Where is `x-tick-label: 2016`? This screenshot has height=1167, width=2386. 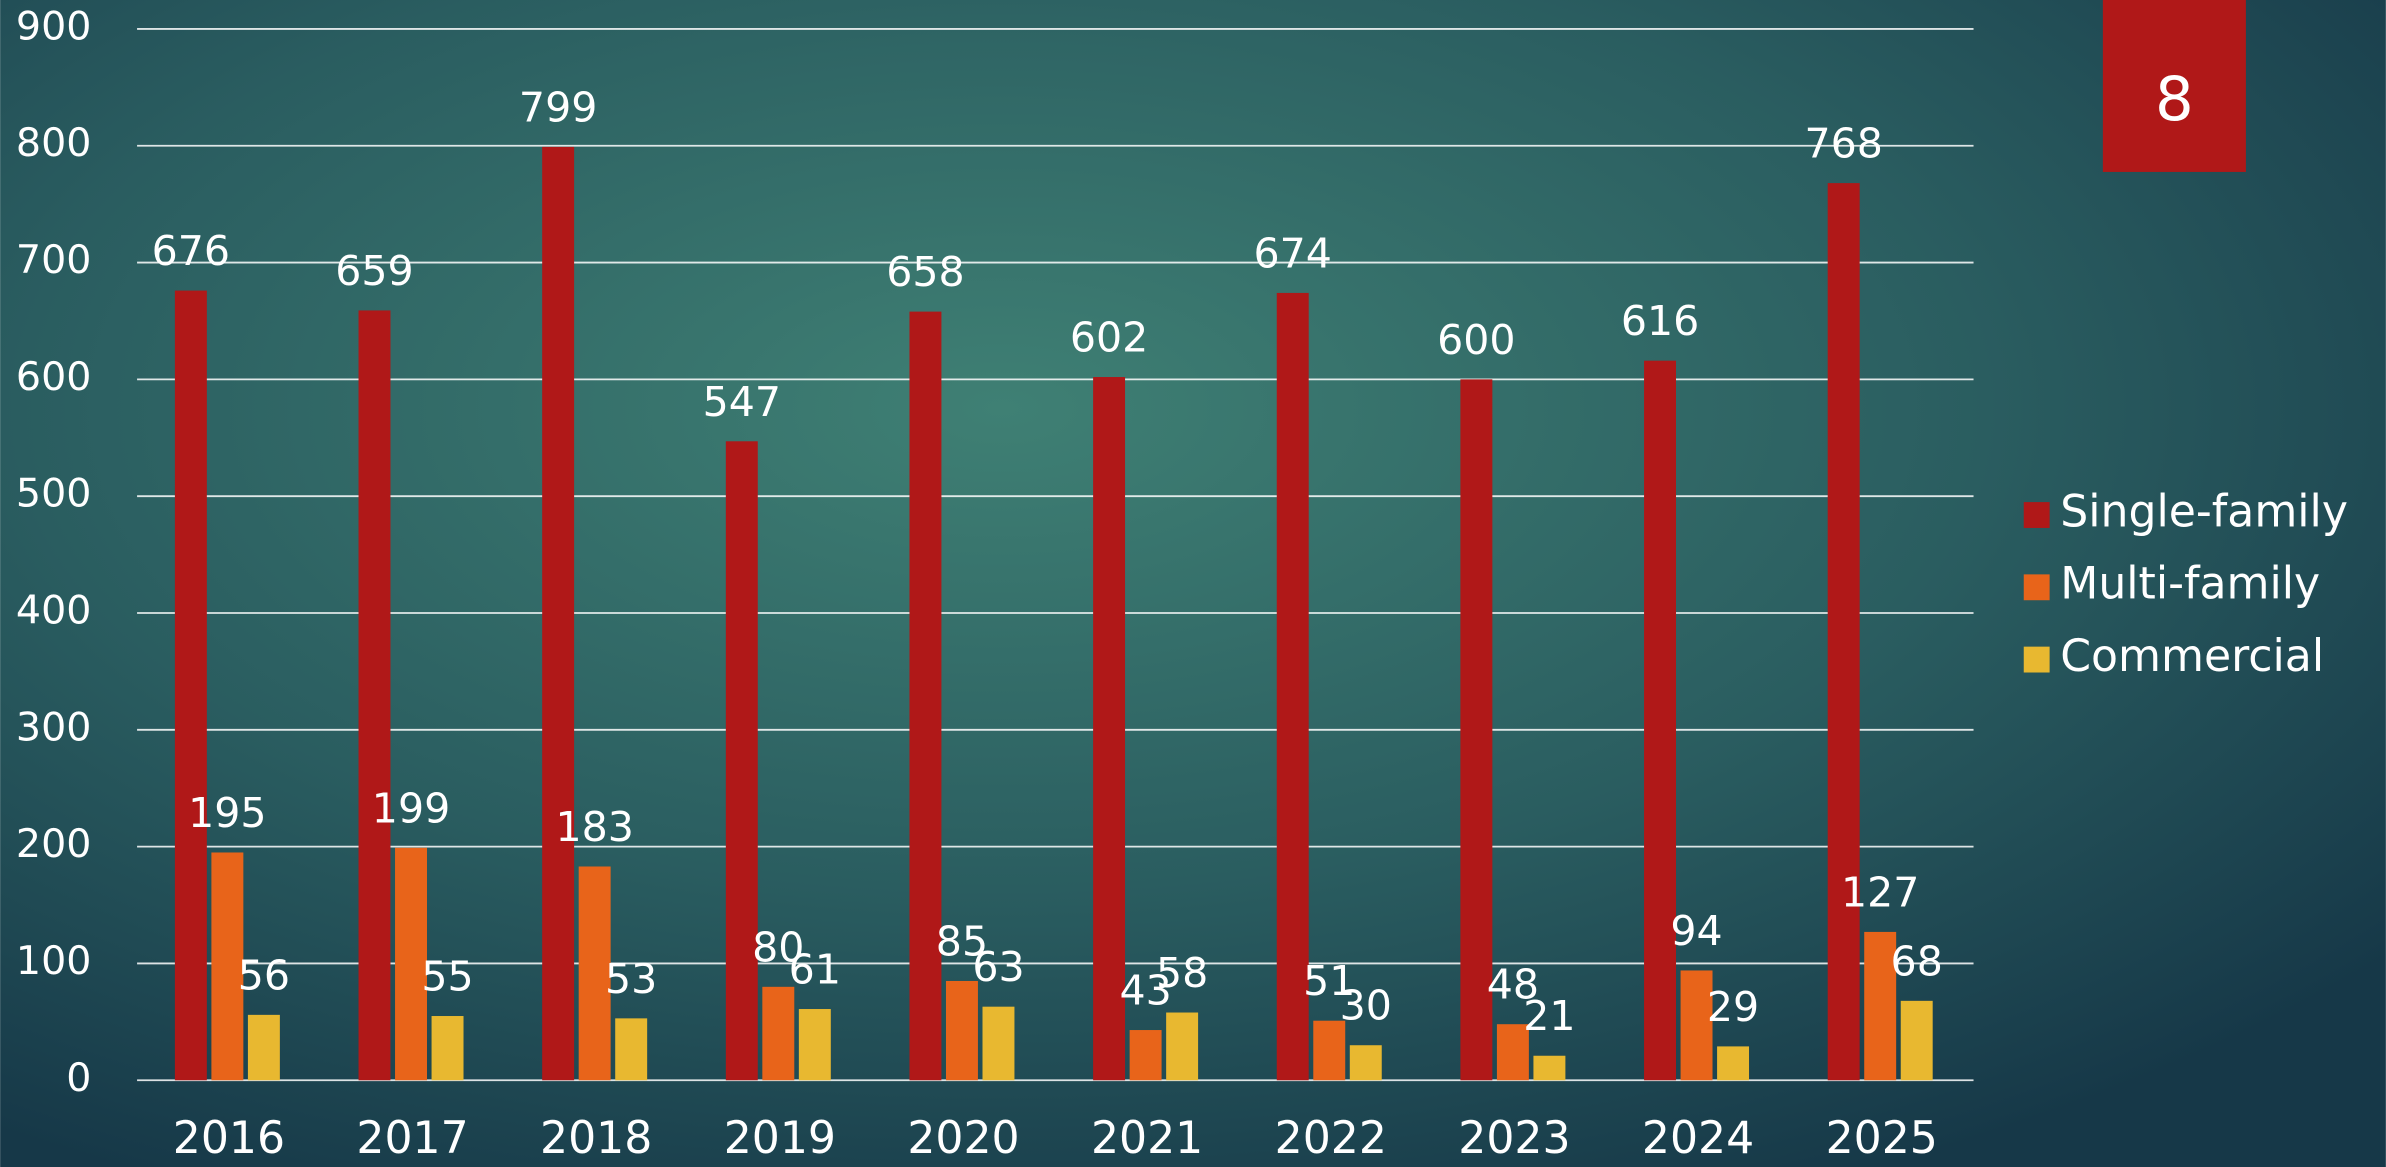 x-tick-label: 2016 is located at coordinates (229, 1138).